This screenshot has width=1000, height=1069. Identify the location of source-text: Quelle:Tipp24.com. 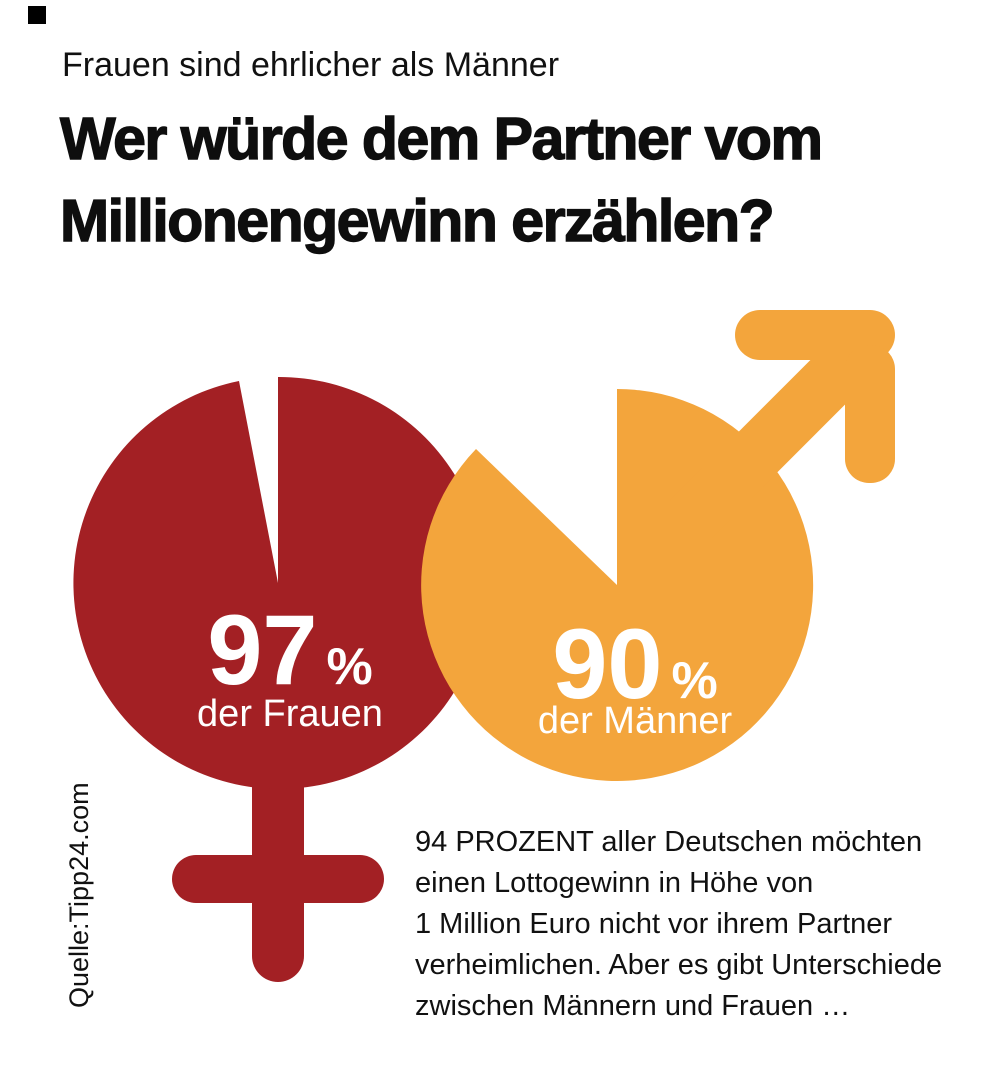
(79, 895).